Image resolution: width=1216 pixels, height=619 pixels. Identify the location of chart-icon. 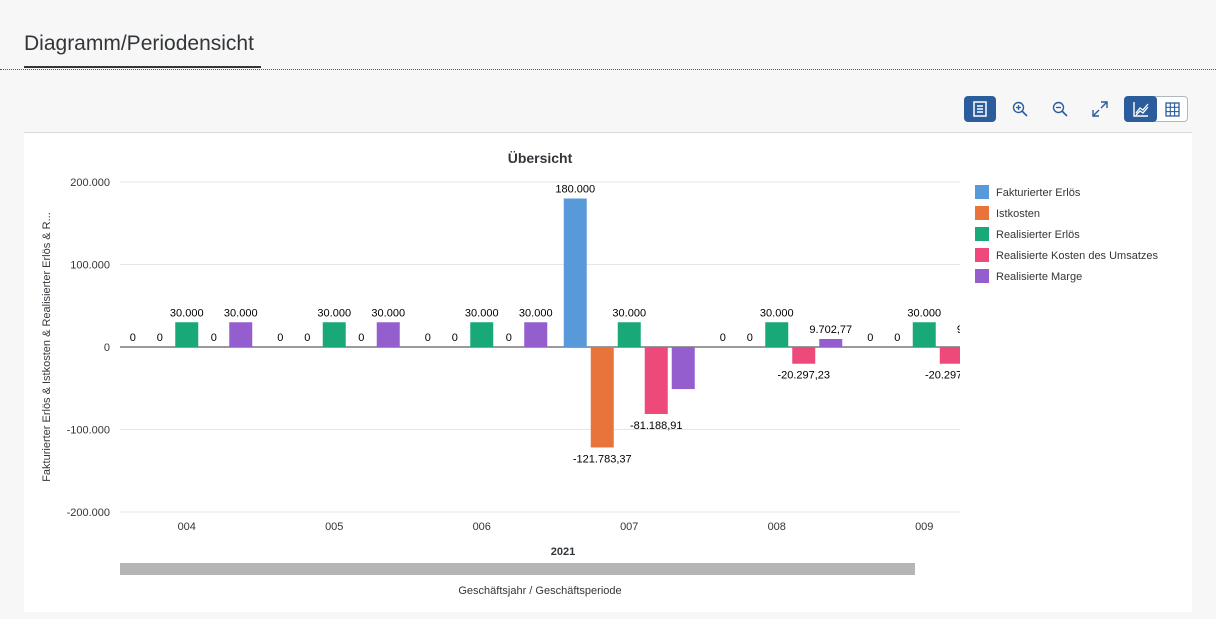
(1140, 109).